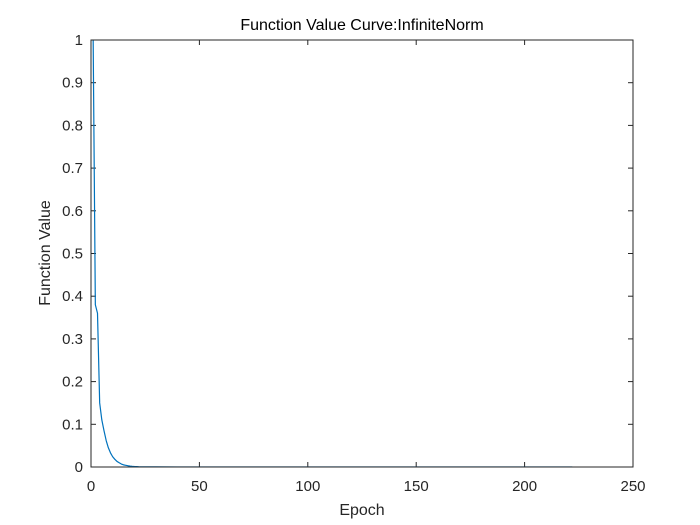 The image size is (700, 525). I want to click on y-tick-labels: 0 0.1 0.2 0.3 0.4 0.5 0.6 0.7 0.8 0.9 1, so click(72, 254).